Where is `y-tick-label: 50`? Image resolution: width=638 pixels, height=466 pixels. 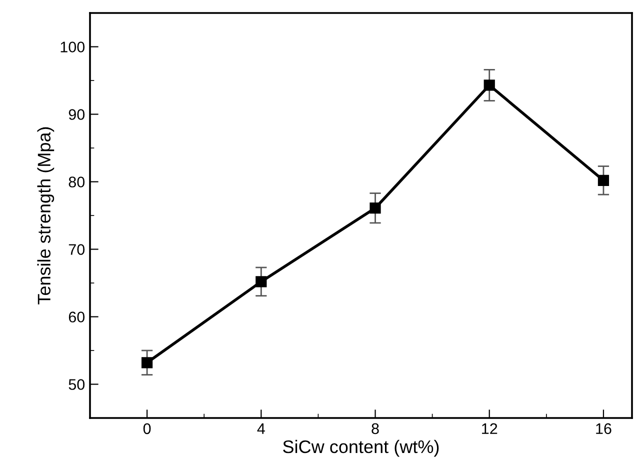
y-tick-label: 50 is located at coordinates (76, 384).